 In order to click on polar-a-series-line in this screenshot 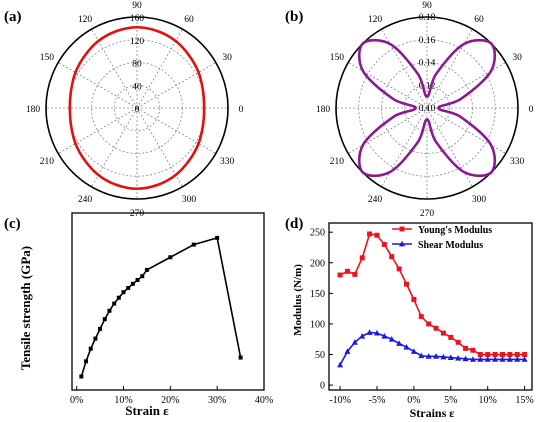, I will do `click(137, 108)`.